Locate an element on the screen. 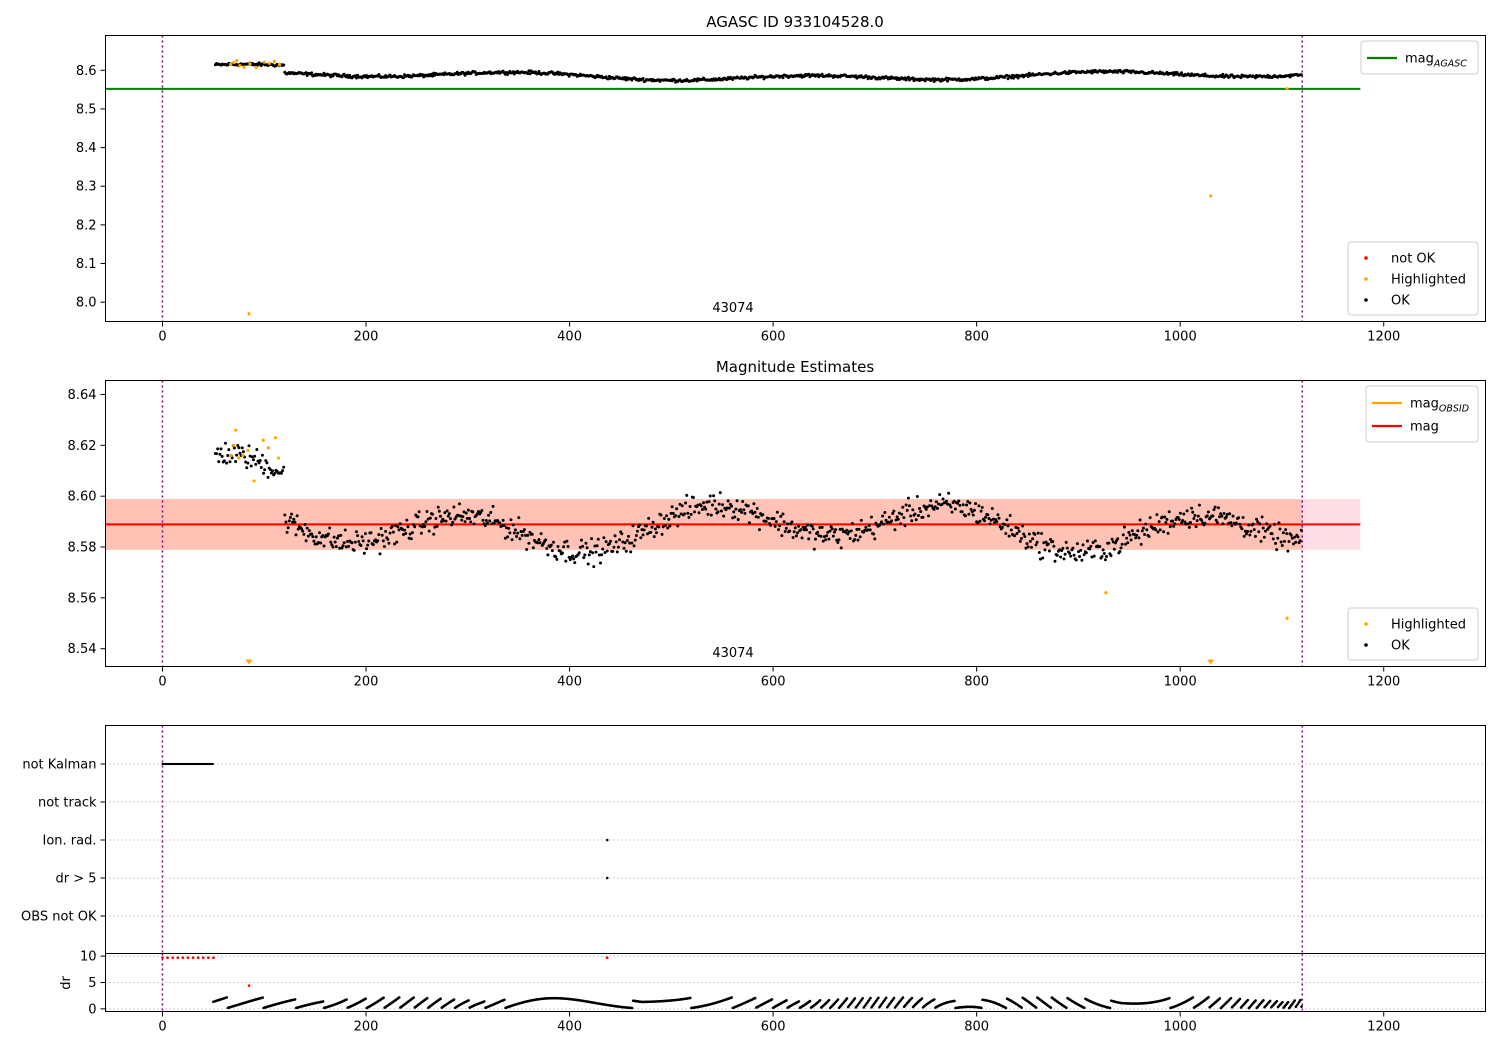 The image size is (1500, 1050). magnitude-panel-ytick-label: 8.56 is located at coordinates (82, 598).